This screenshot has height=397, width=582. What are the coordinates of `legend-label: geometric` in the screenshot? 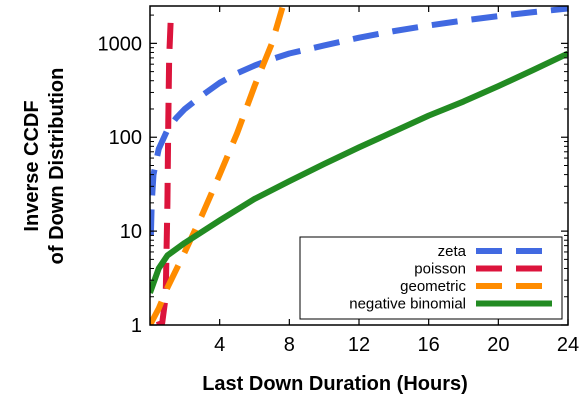 It's located at (433, 286).